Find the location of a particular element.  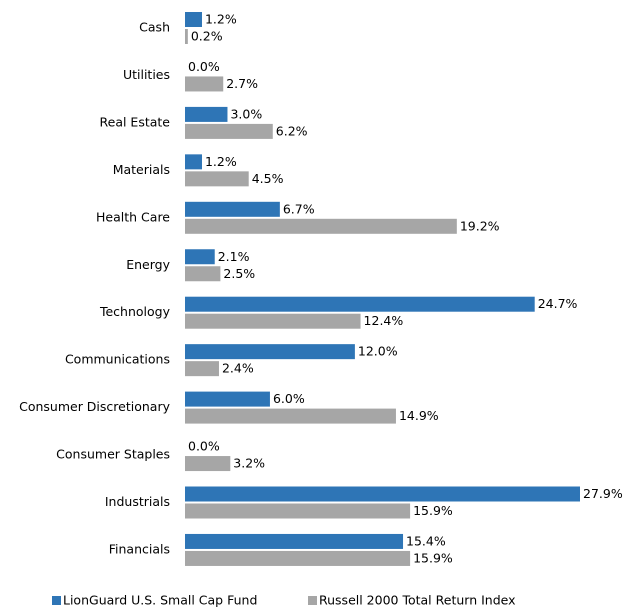

category-label: Cash is located at coordinates (154, 27).